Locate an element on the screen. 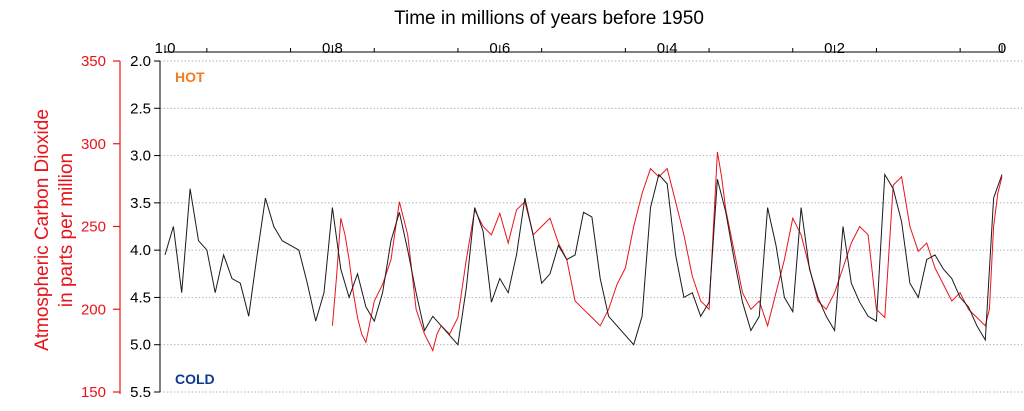  right-axis-tick-label: 4.5 is located at coordinates (140, 297).